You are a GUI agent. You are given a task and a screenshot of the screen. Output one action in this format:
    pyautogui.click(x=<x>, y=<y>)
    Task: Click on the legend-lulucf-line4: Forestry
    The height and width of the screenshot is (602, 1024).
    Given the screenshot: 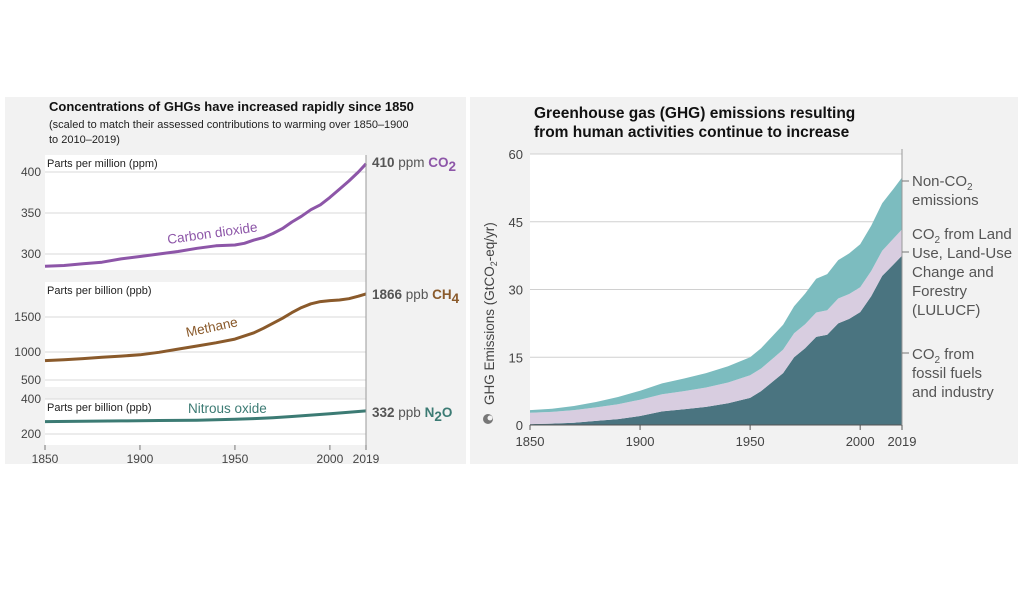 What is the action you would take?
    pyautogui.click(x=940, y=291)
    